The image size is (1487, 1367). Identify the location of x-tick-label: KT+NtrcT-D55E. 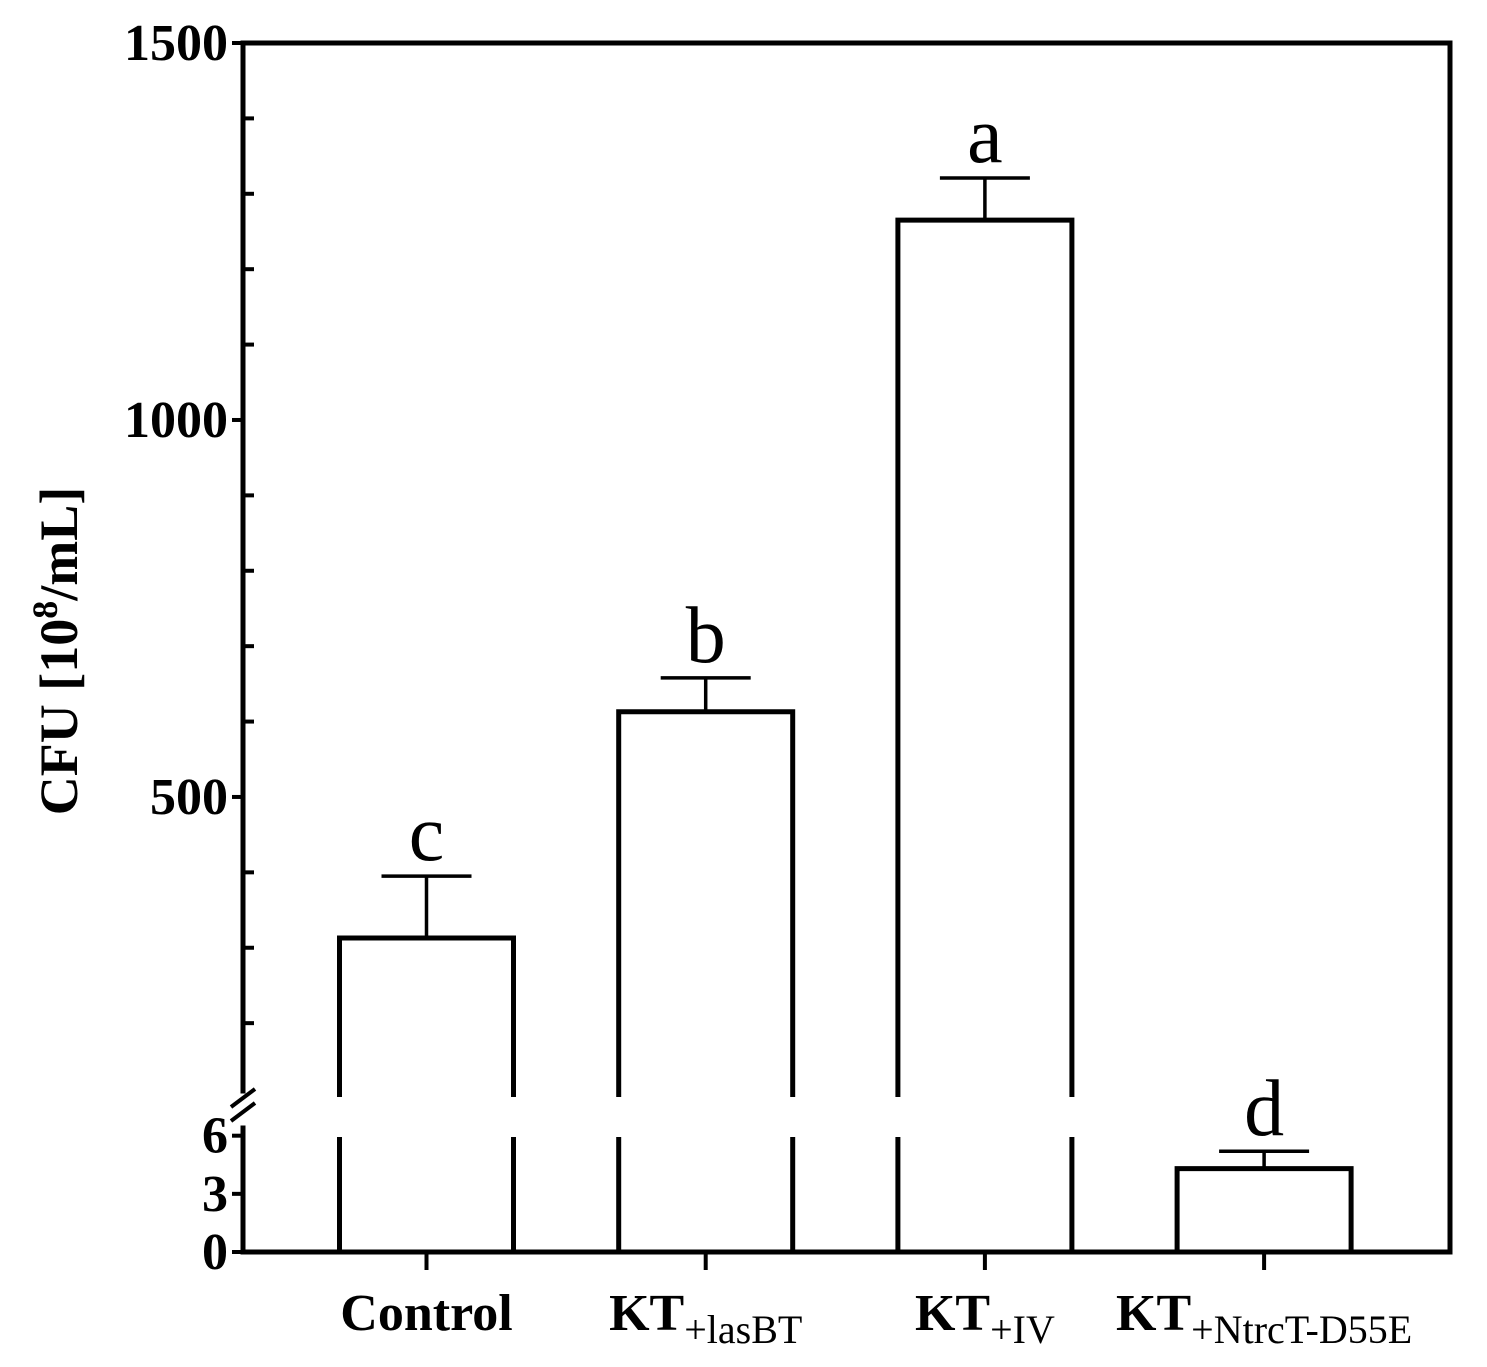
(1264, 1318).